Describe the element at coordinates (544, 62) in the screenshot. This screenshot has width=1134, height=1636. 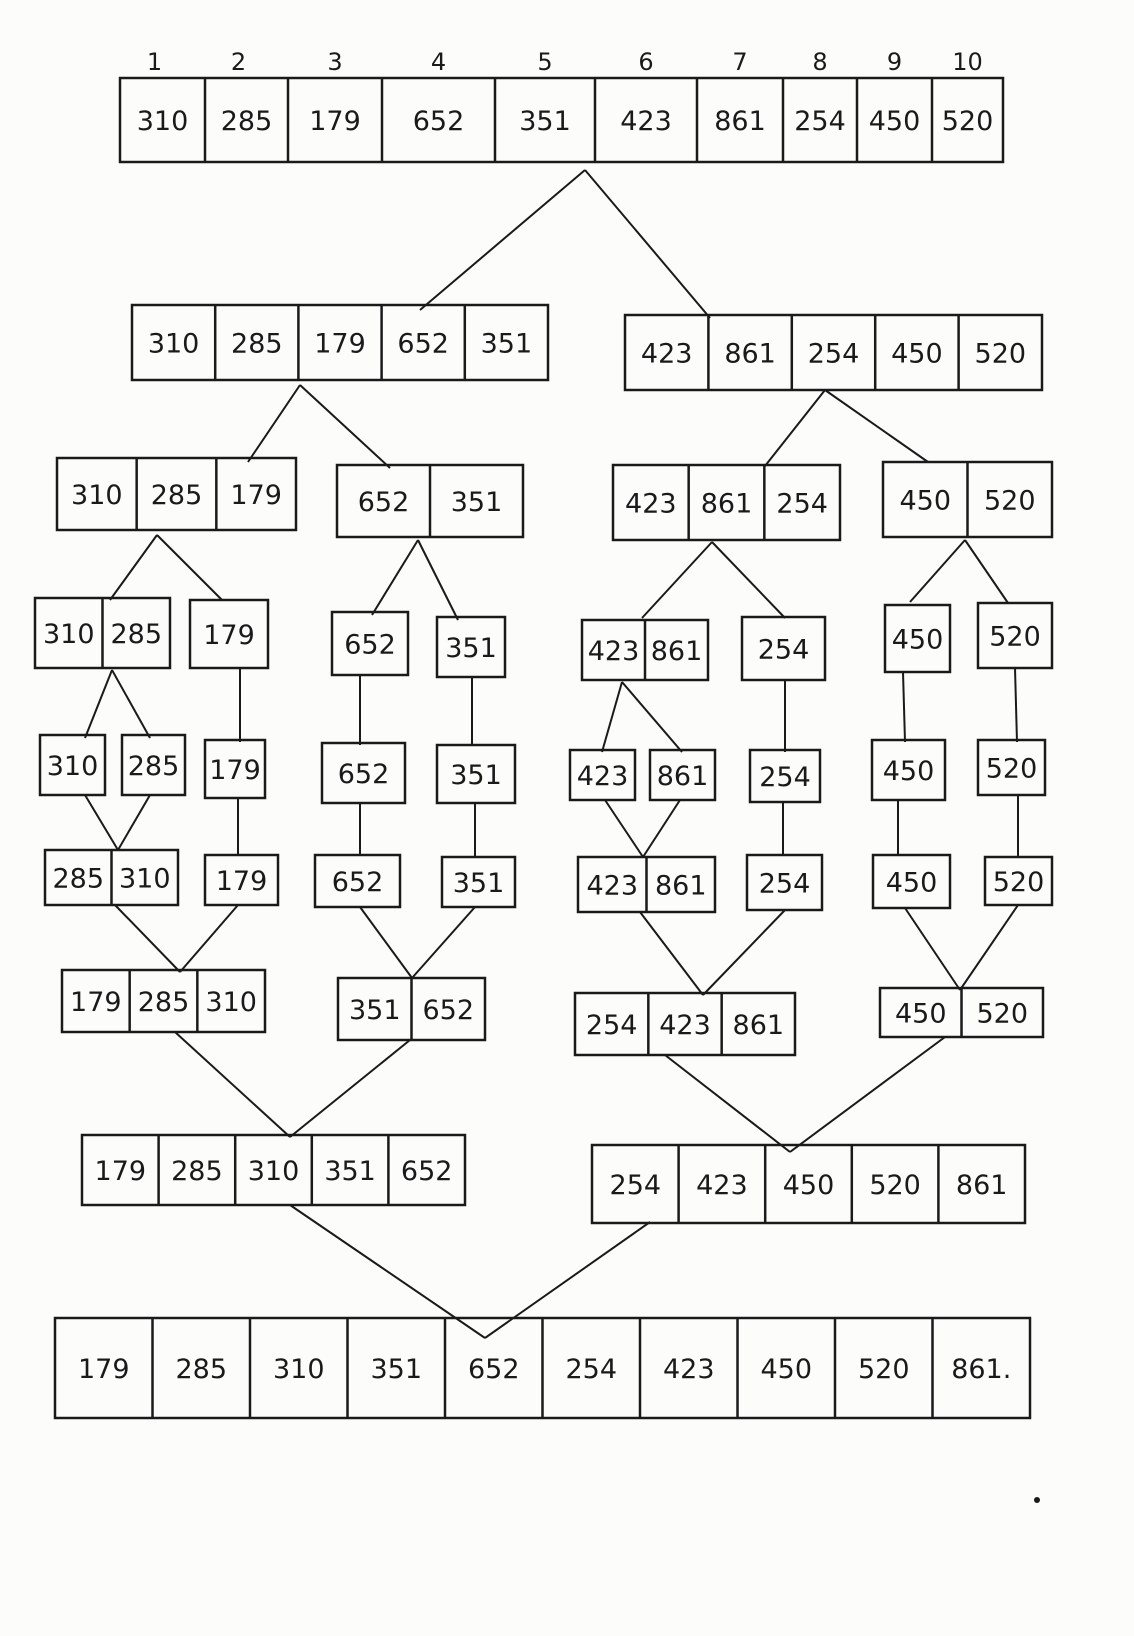
I see `index-label: 5` at that location.